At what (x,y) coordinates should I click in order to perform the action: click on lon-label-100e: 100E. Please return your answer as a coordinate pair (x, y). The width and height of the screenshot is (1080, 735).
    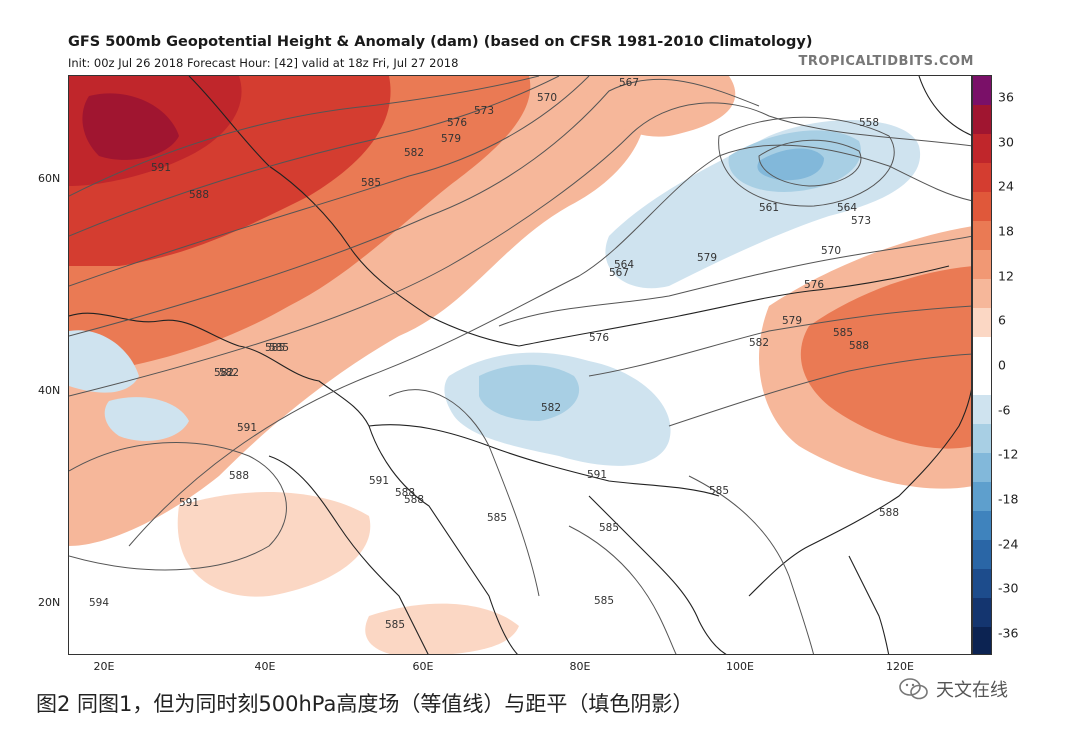
    Looking at the image, I should click on (740, 666).